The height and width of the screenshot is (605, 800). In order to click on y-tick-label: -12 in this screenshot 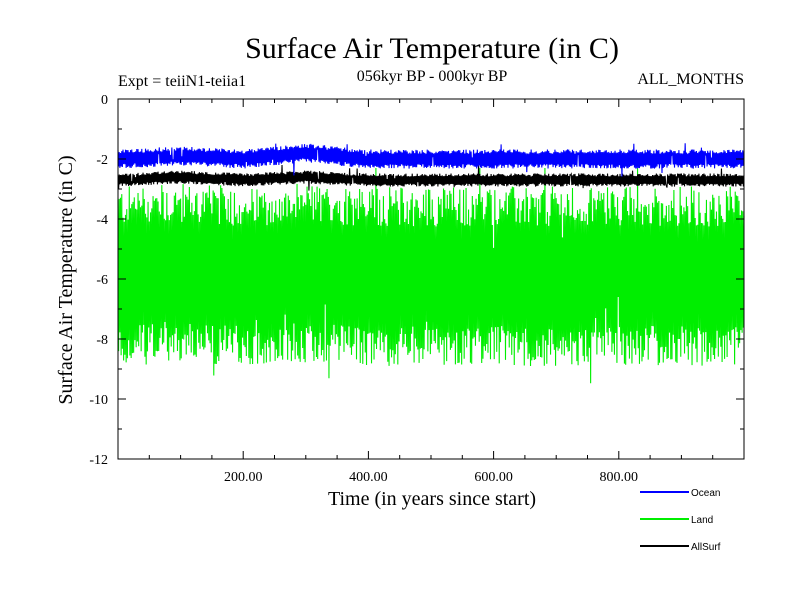, I will do `click(98, 460)`.